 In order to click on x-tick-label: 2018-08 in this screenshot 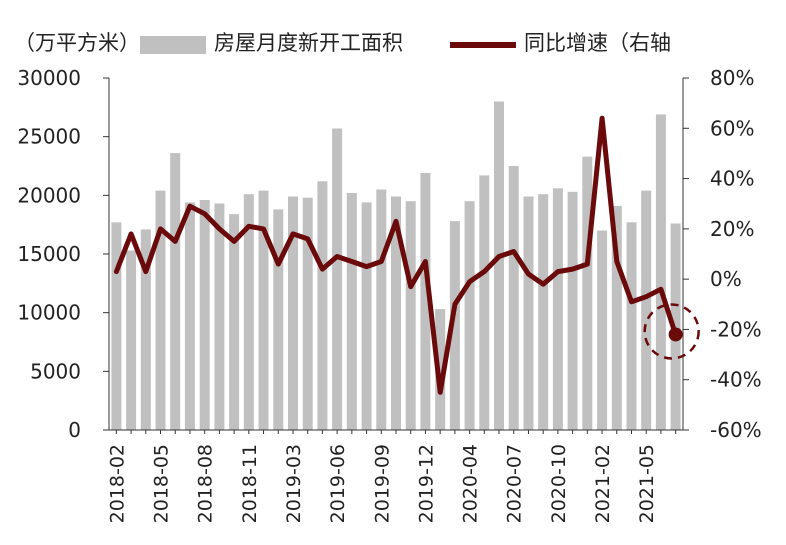, I will do `click(206, 483)`.